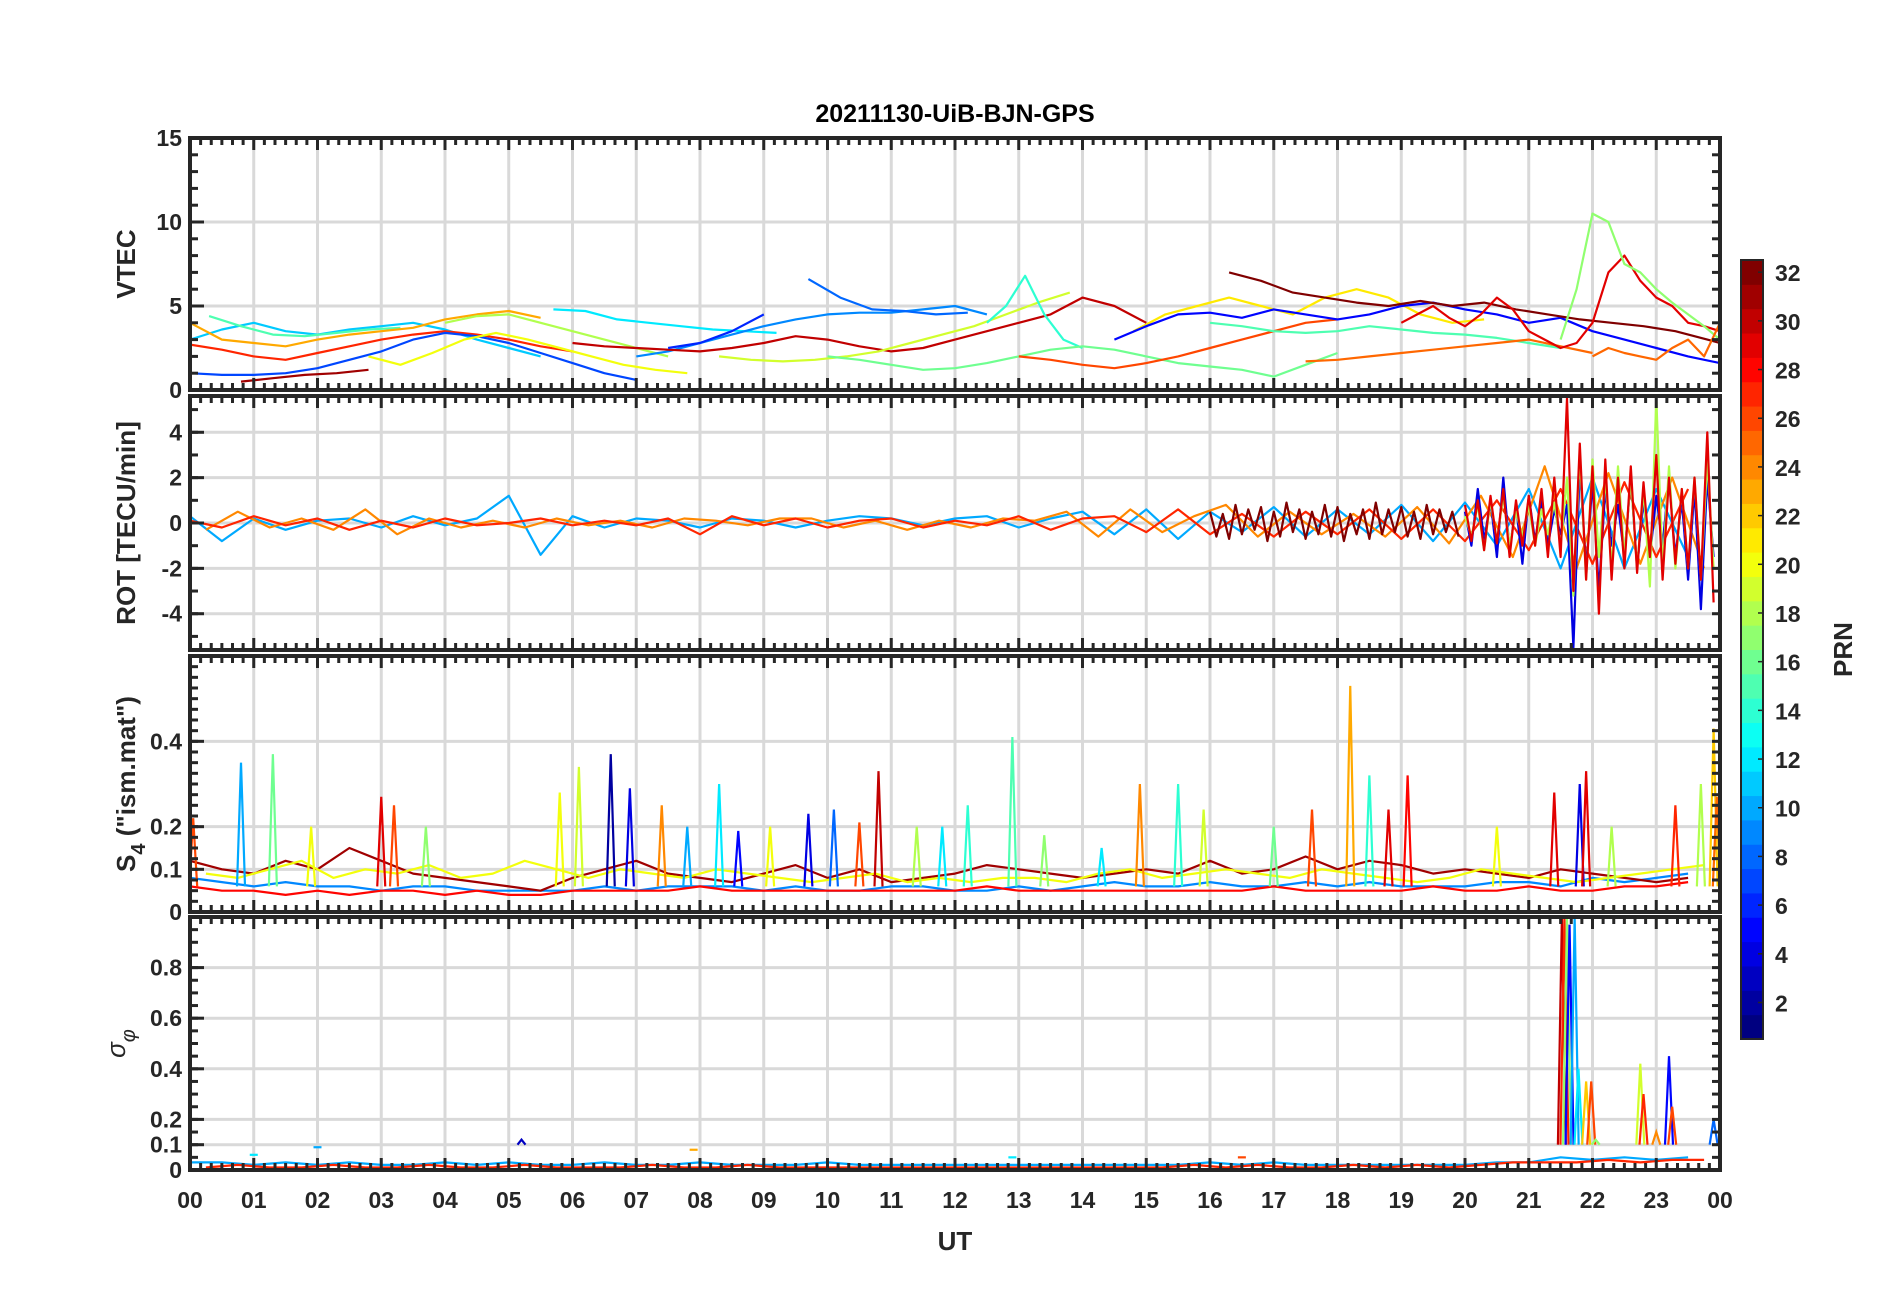 This screenshot has width=1902, height=1292. What do you see at coordinates (1781, 906) in the screenshot?
I see `colorbar-tick-label: 6` at bounding box center [1781, 906].